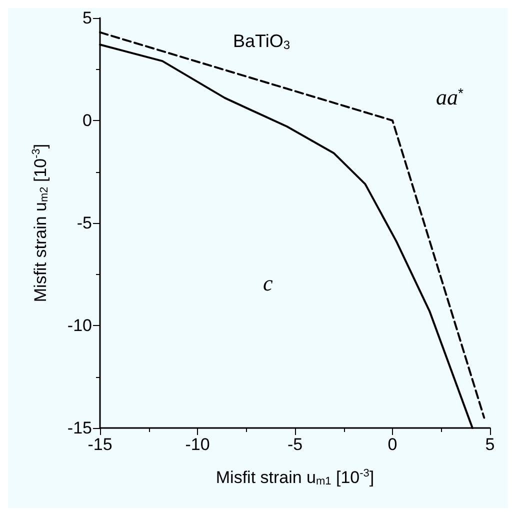  I want to click on annotation: c, so click(268, 283).